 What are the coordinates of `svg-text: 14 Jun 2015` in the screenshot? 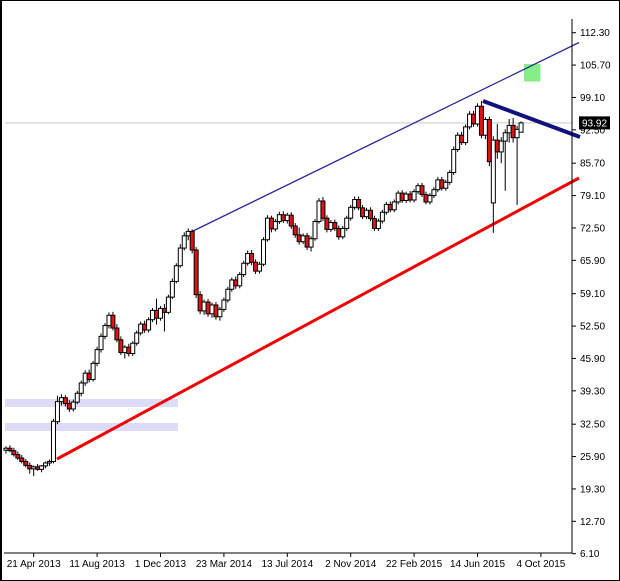 It's located at (477, 564).